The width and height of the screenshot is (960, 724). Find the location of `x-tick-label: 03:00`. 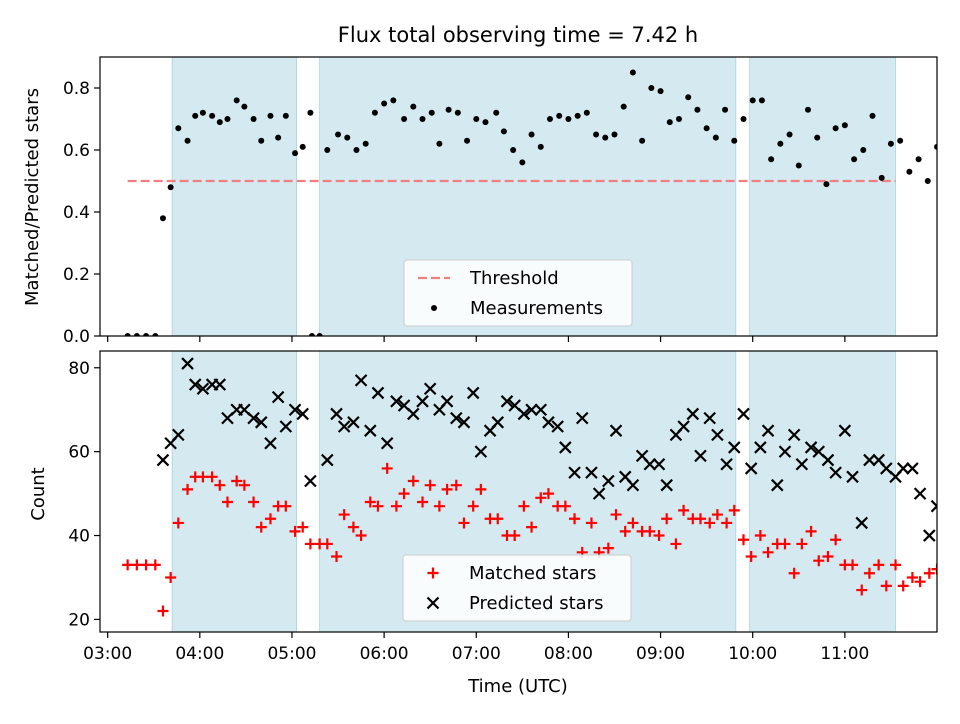

x-tick-label: 03:00 is located at coordinates (107, 654).